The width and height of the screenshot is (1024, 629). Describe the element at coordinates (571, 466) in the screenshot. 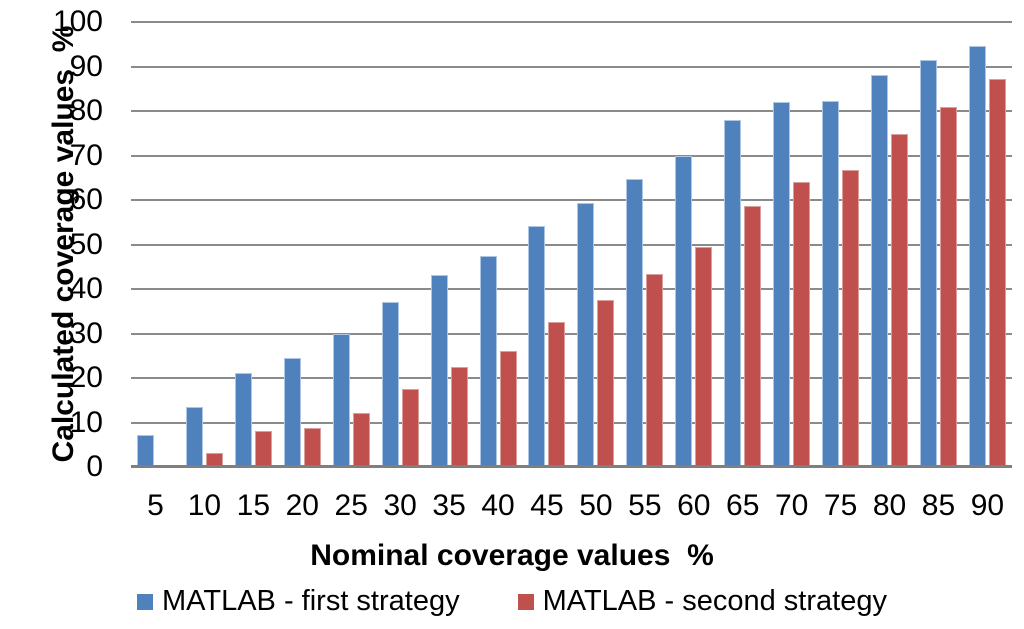

I see `x-axis-line` at that location.